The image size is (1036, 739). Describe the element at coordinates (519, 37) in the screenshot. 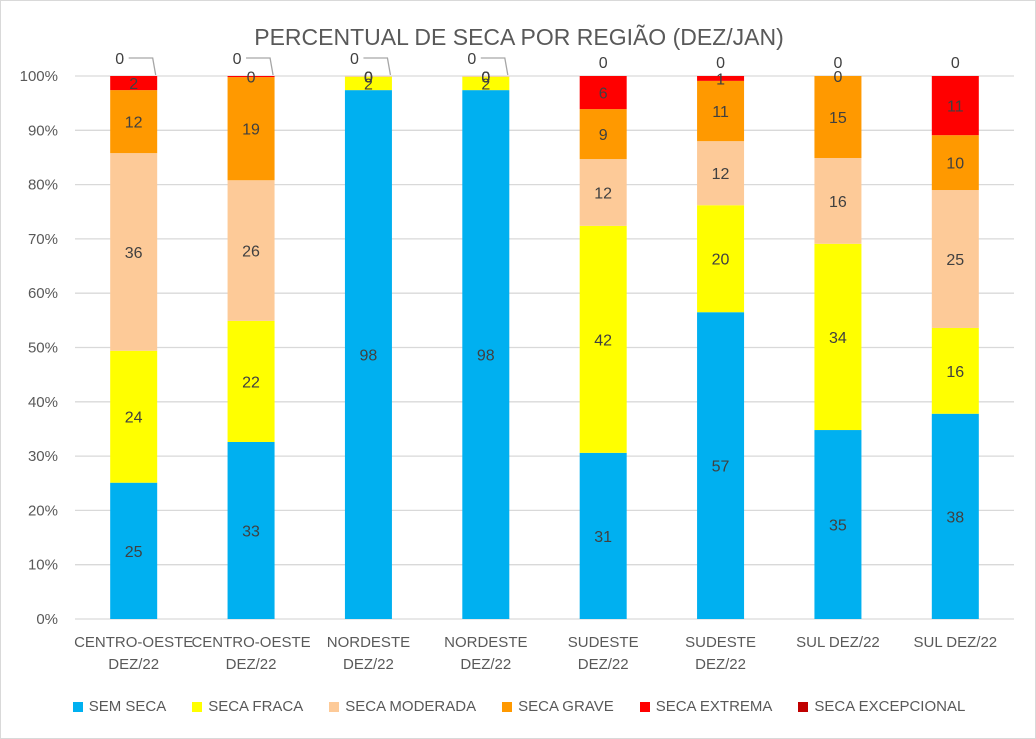

I see `chart-title: PERCENTUAL DE SECA POR REGIÃO (DEZ/JAN)` at that location.